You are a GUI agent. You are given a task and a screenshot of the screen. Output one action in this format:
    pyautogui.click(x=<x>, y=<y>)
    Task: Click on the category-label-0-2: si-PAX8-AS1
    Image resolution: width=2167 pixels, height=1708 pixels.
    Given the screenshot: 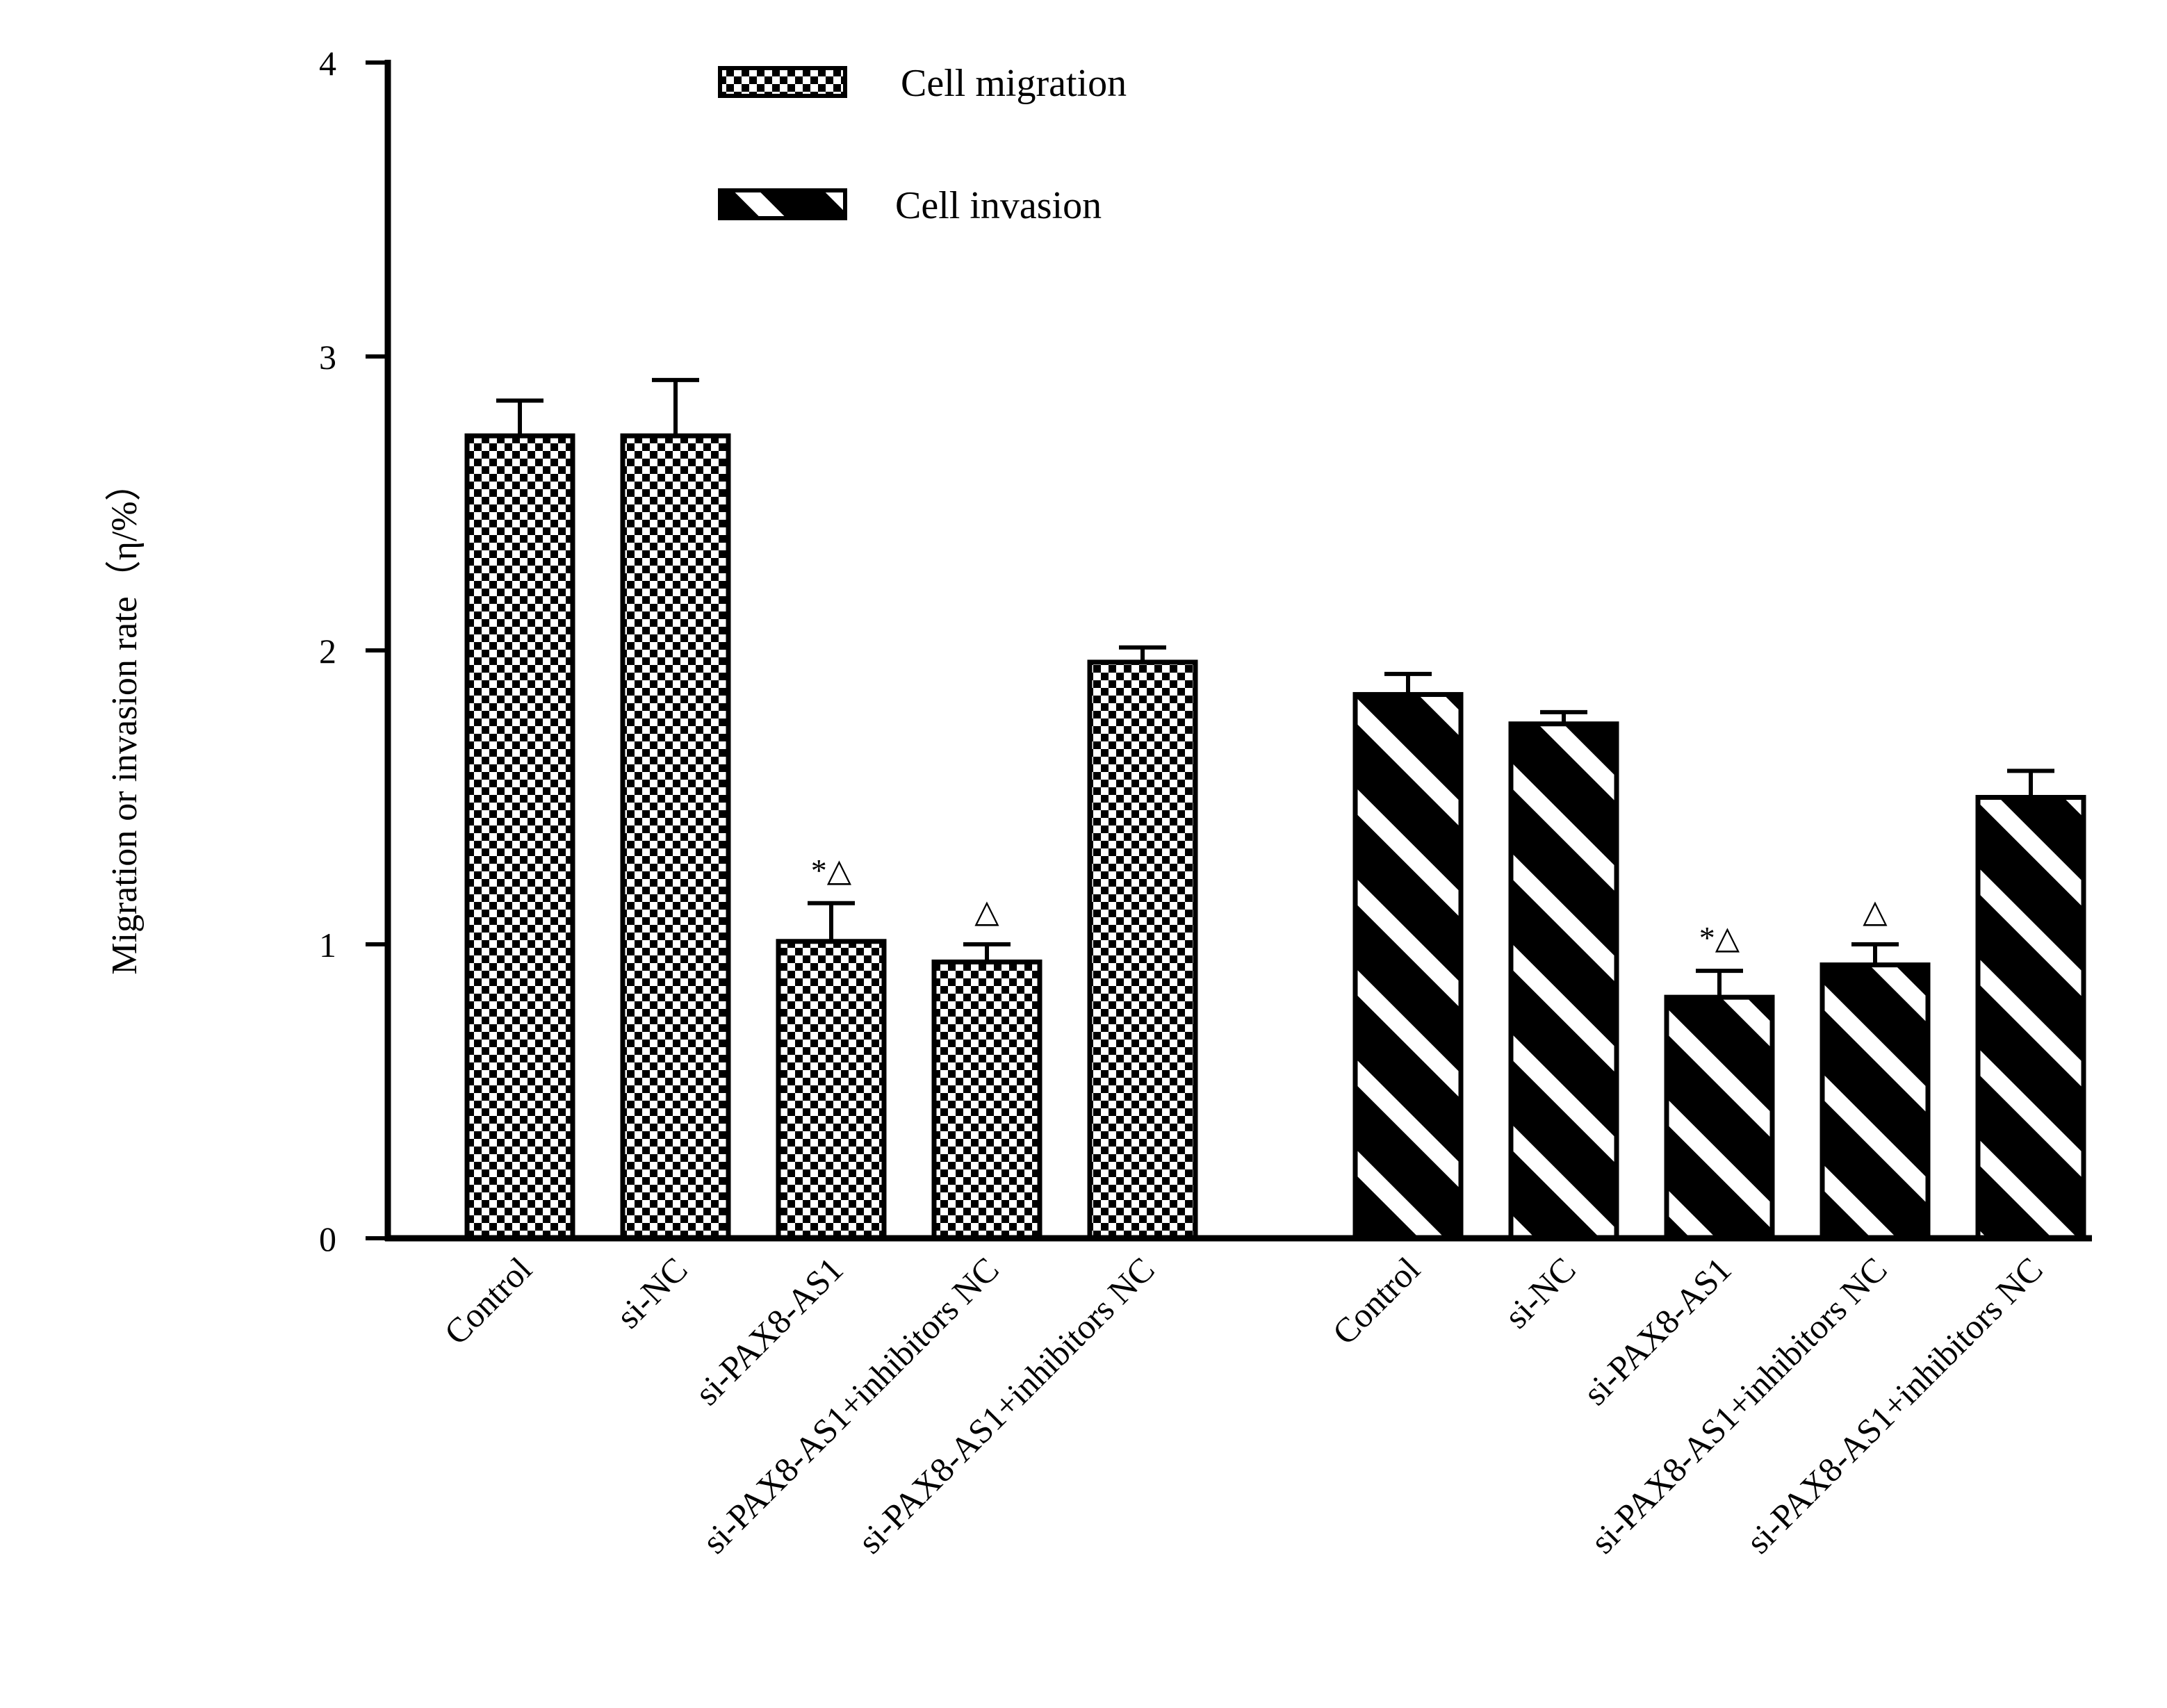 What is the action you would take?
    pyautogui.click(x=769, y=1331)
    